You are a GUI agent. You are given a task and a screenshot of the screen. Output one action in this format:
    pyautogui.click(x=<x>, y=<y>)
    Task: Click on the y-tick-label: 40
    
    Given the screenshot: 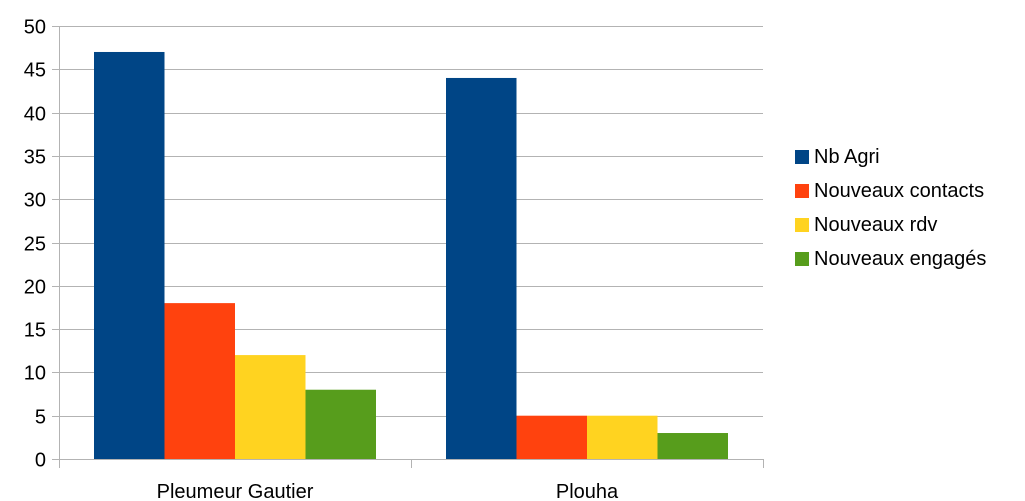 What is the action you would take?
    pyautogui.click(x=35, y=115)
    